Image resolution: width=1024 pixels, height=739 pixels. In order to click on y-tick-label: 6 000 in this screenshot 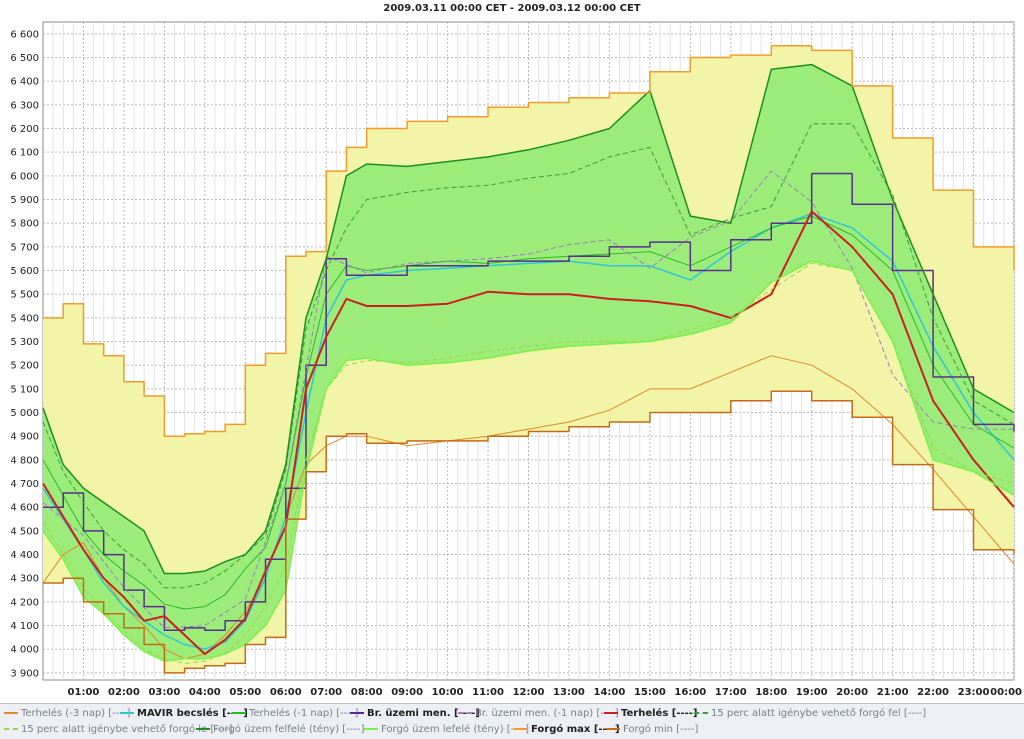, I will do `click(24, 176)`.